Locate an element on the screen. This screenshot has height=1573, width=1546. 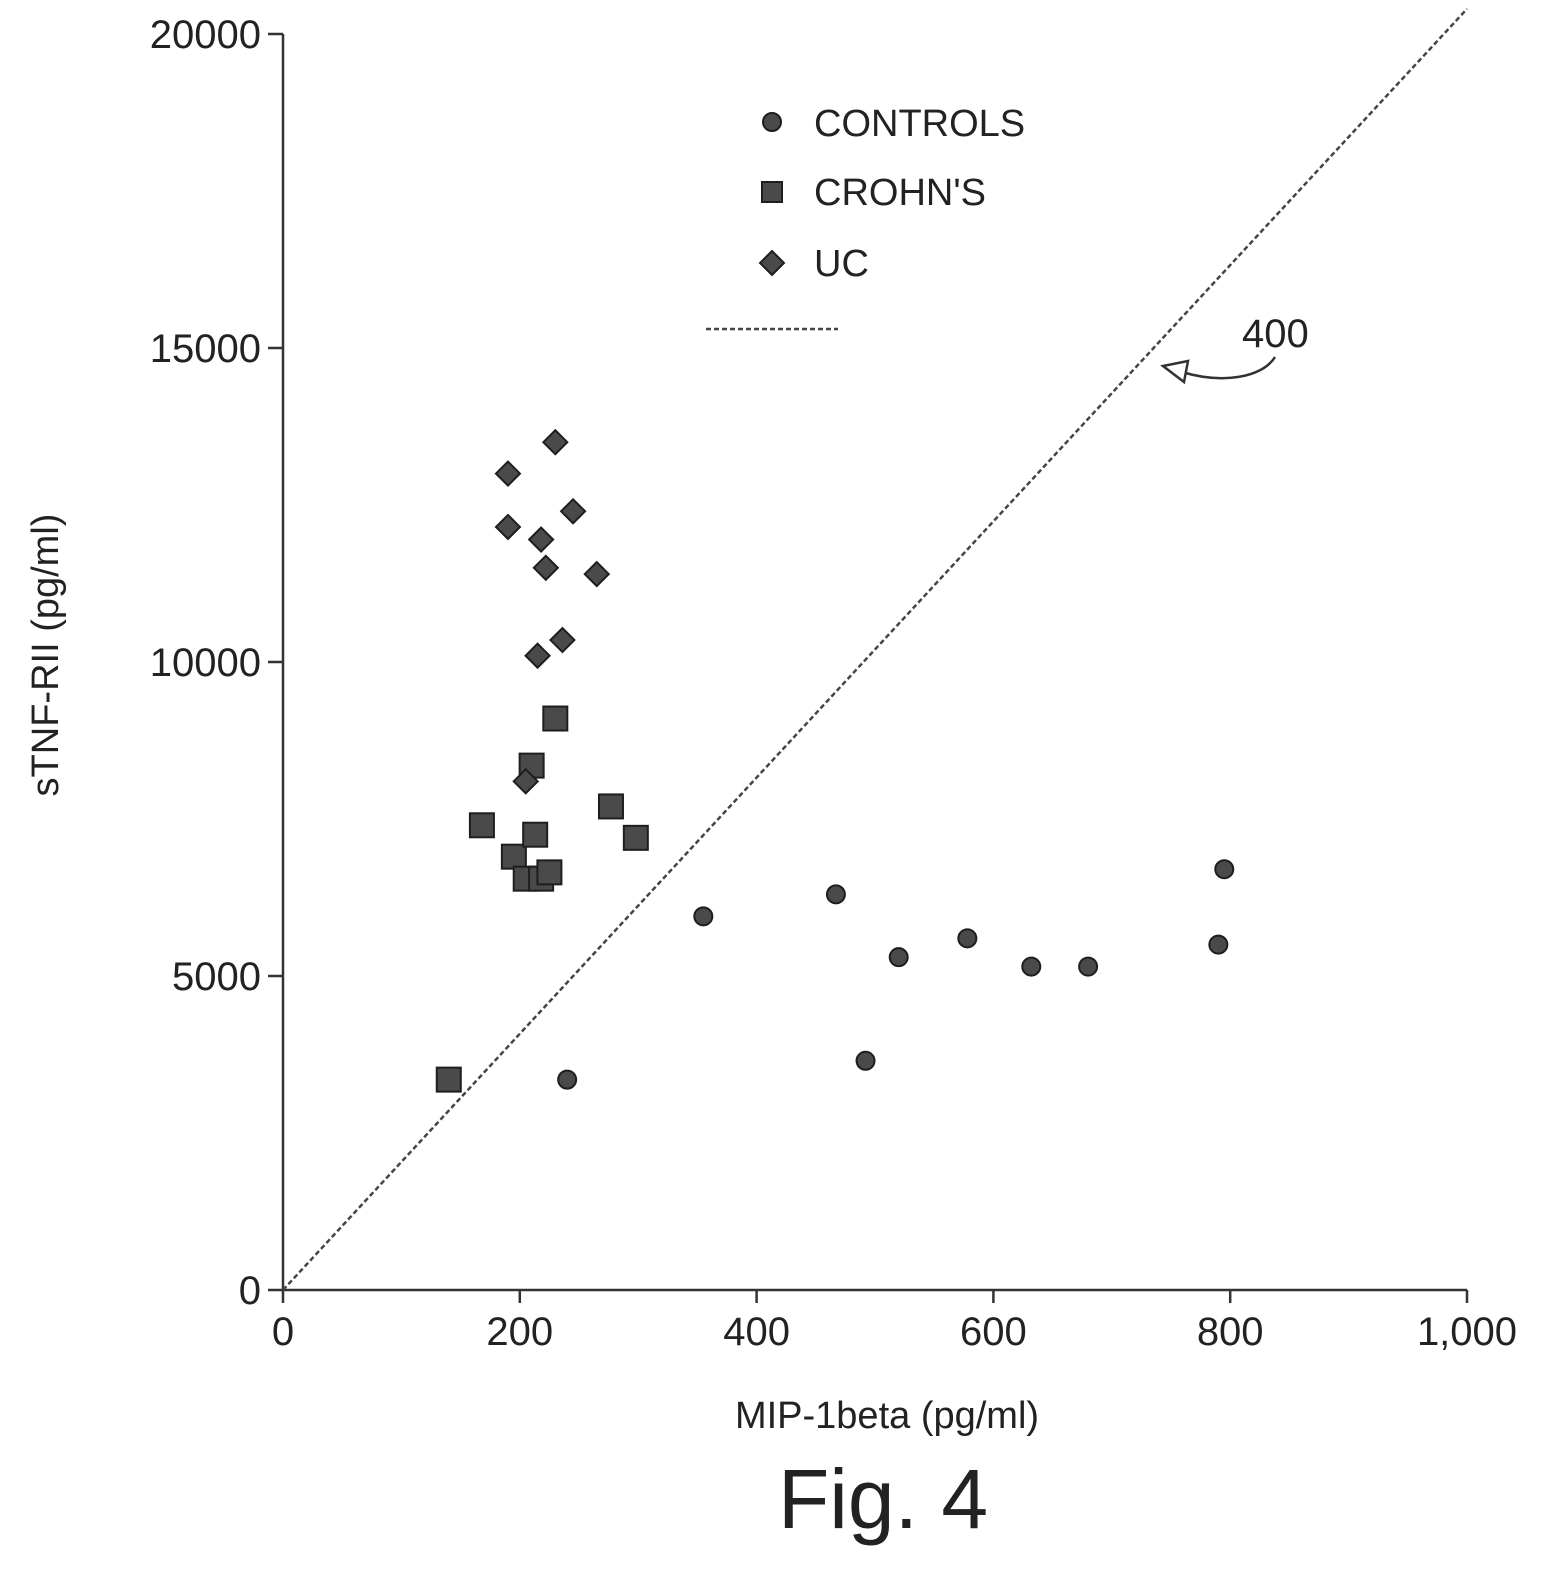
reference-arrowhead is located at coordinates (1175, 372).